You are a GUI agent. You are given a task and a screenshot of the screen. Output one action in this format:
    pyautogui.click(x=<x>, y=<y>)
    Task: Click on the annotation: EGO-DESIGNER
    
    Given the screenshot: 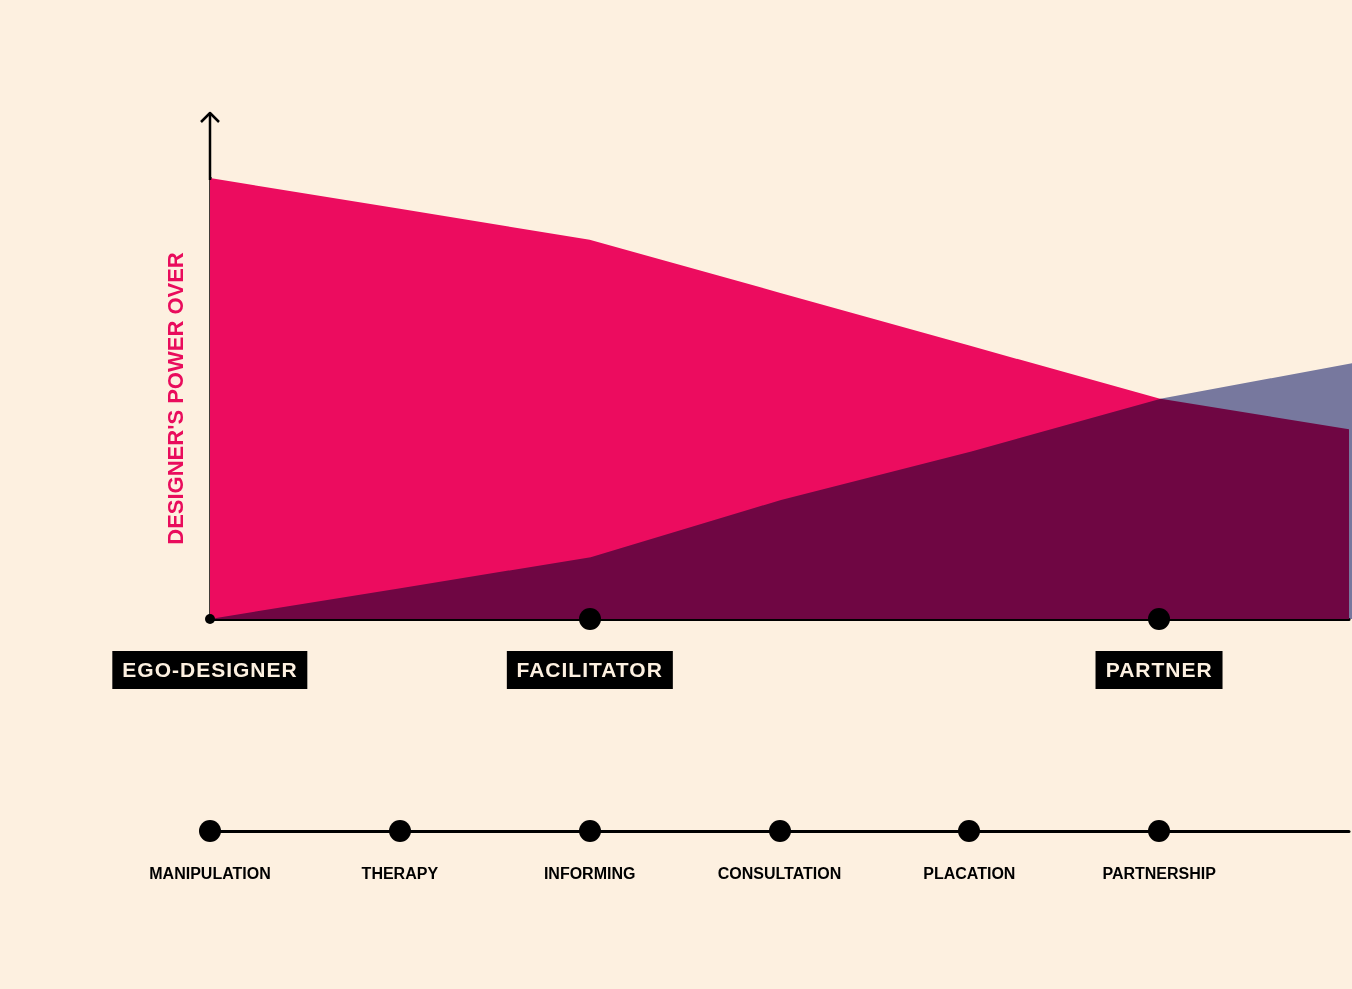 What is the action you would take?
    pyautogui.click(x=210, y=670)
    